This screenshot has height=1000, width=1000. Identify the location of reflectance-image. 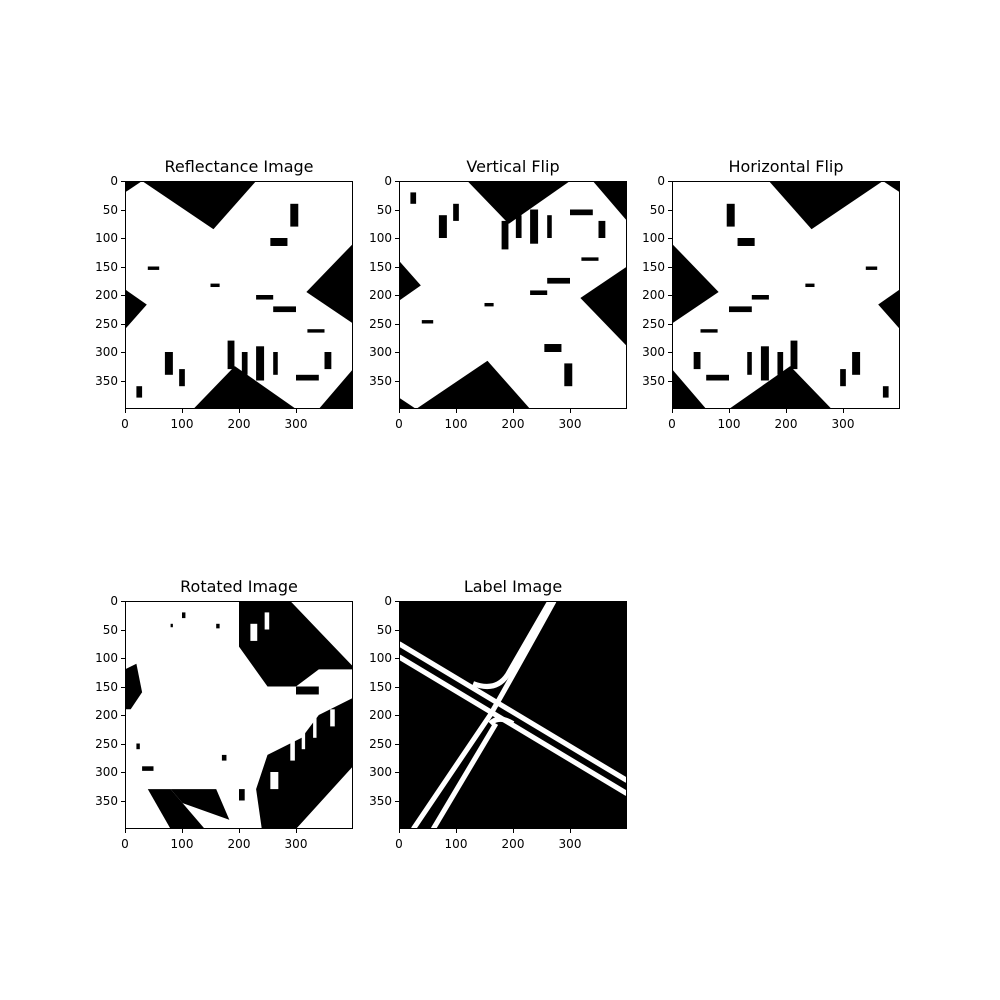
(239, 295).